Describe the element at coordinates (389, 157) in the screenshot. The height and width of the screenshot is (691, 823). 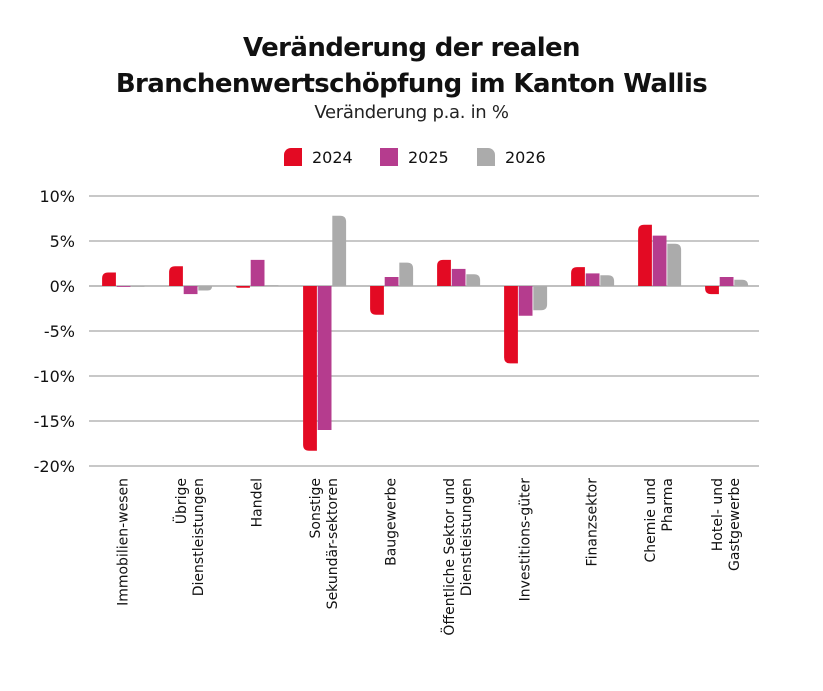
I see `legend-swatch-2025` at that location.